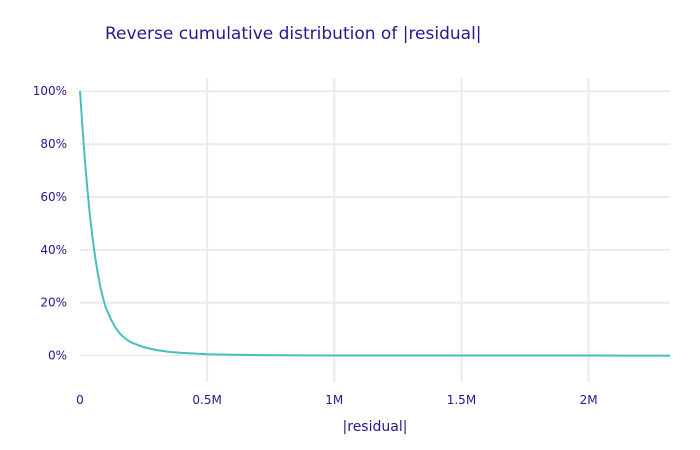 The width and height of the screenshot is (700, 450). Describe the element at coordinates (461, 400) in the screenshot. I see `x-tick-label: 1.5M` at that location.